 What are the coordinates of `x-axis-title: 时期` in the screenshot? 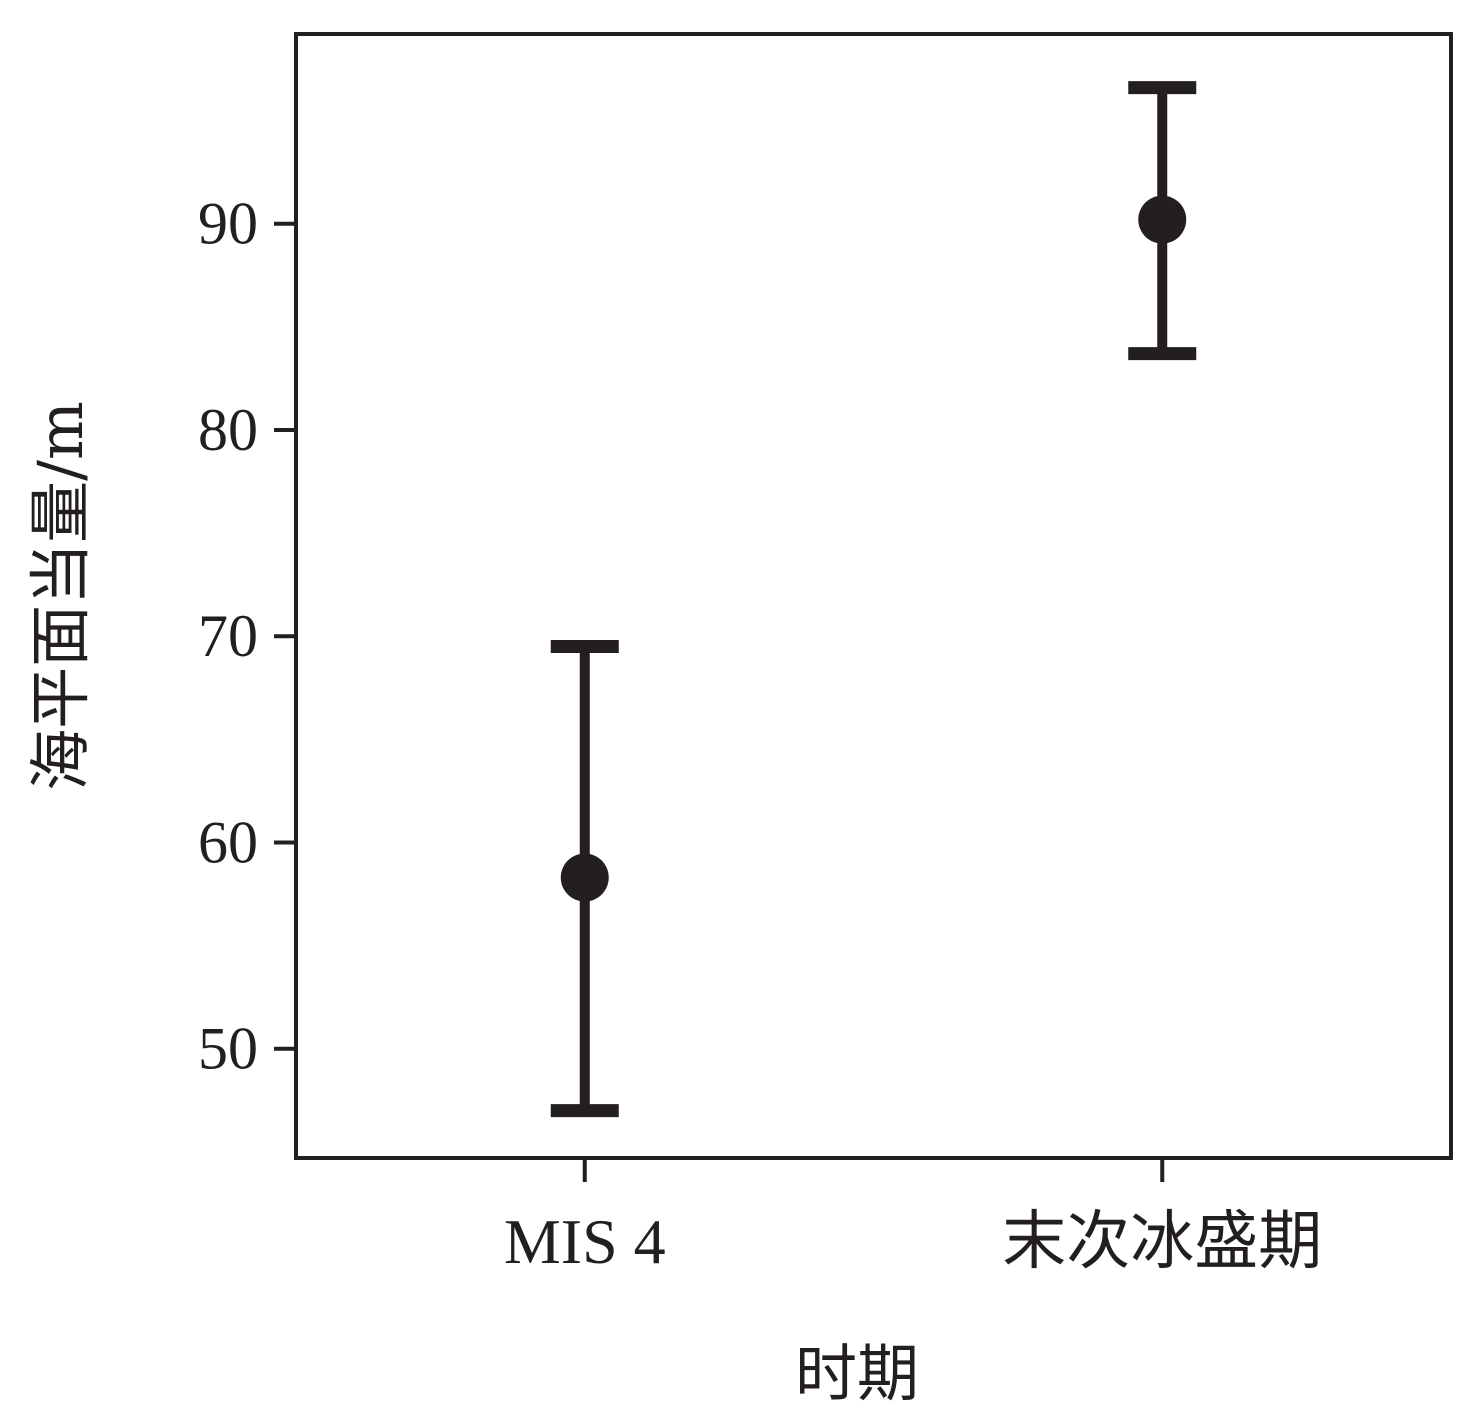 It's located at (857, 1373).